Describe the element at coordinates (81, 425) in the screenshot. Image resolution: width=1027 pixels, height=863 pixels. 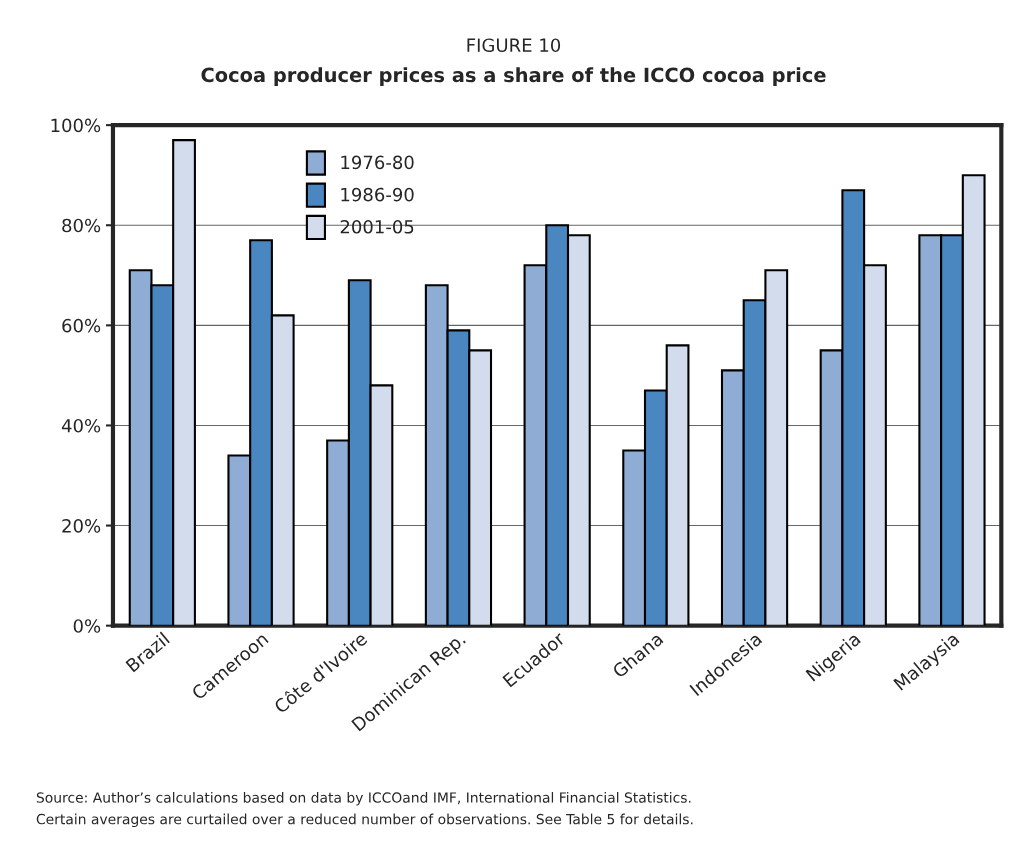
I see `y-tick-label: 40%` at that location.